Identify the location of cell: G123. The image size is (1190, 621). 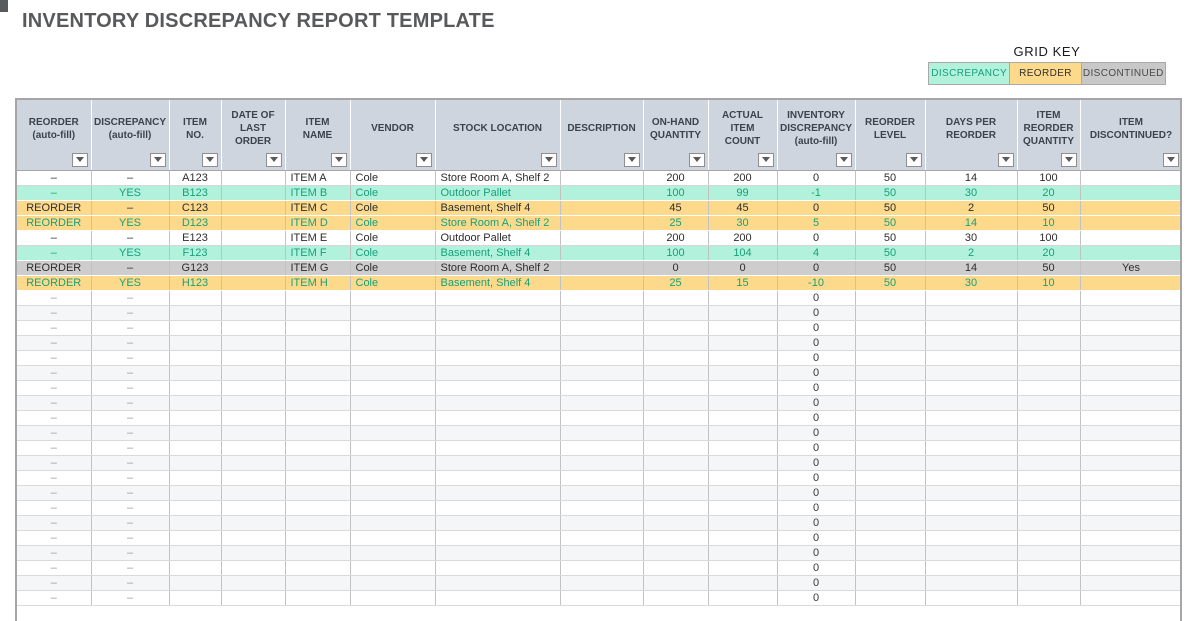
(195, 268).